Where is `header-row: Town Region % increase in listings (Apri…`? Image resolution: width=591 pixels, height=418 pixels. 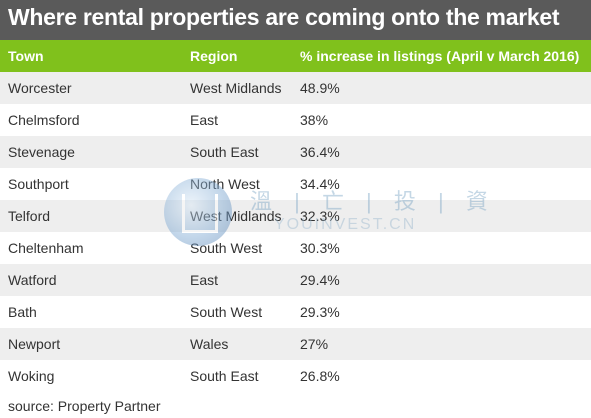 header-row: Town Region % increase in listings (Apri… is located at coordinates (295, 56).